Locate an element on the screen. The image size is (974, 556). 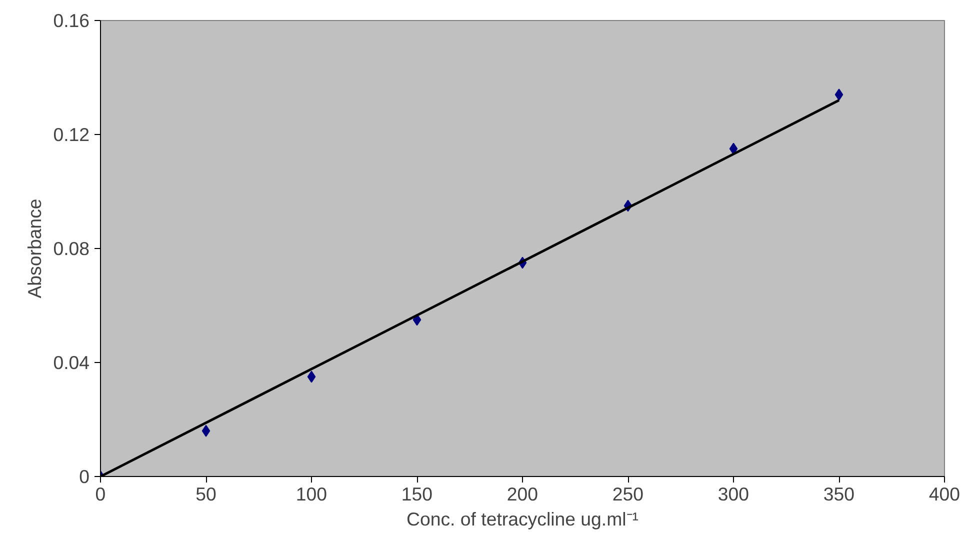
x-tick-label: 50 is located at coordinates (206, 494).